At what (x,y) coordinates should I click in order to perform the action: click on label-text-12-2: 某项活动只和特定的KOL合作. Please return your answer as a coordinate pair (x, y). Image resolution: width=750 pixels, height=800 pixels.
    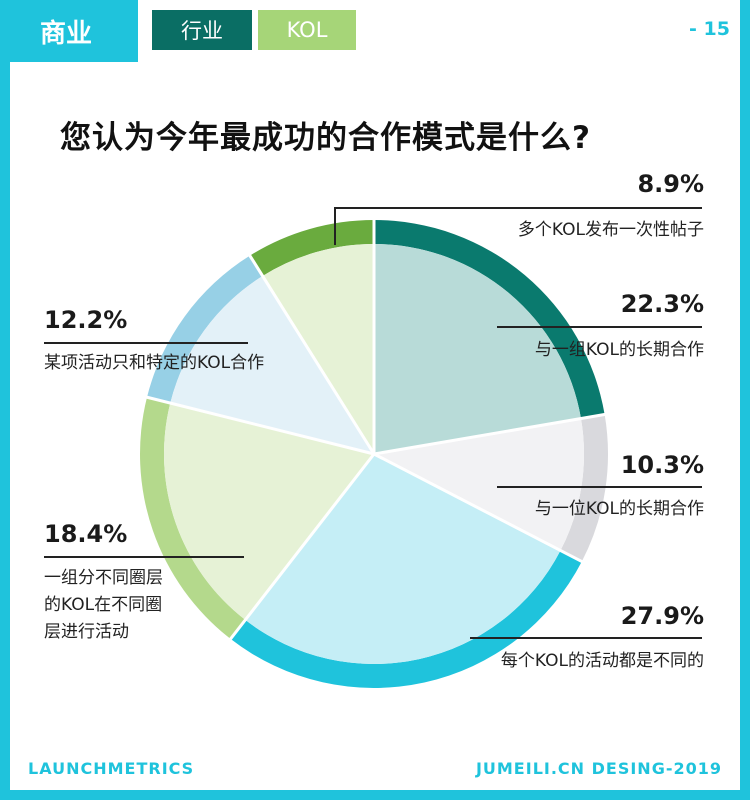
    Looking at the image, I should click on (154, 363).